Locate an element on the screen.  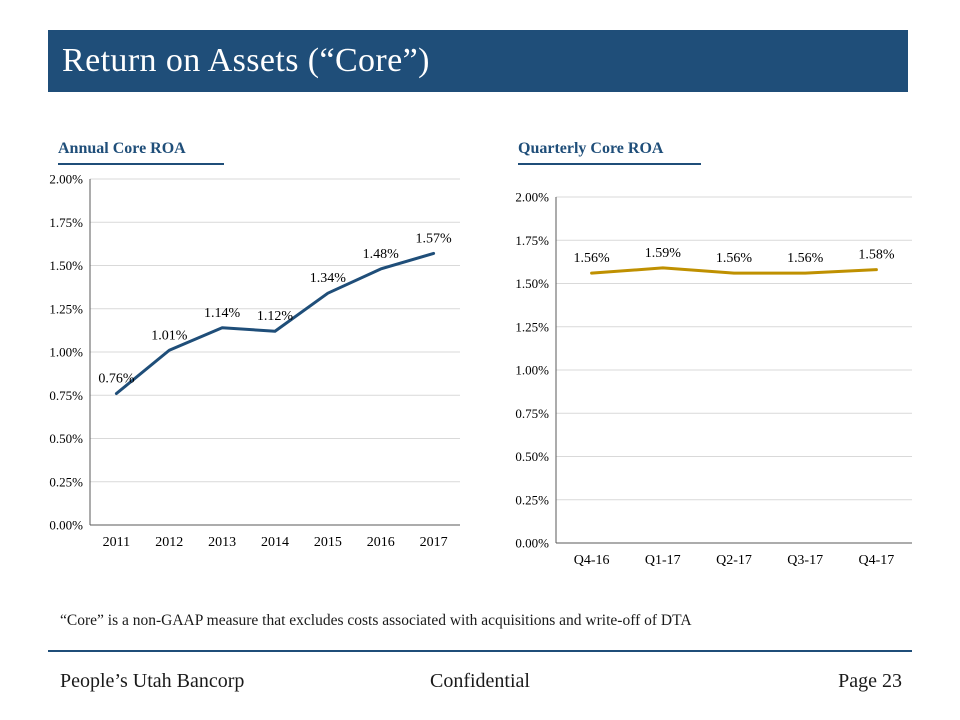
svg-text: 1.57% is located at coordinates (433, 238).